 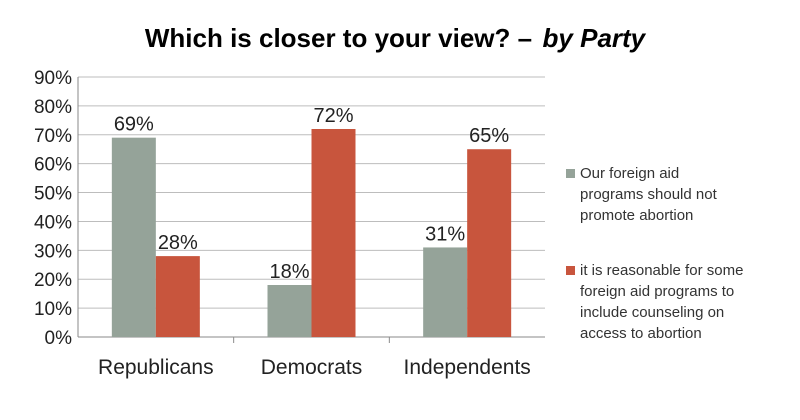 What do you see at coordinates (53, 208) in the screenshot?
I see `y-axis-ticks: 0% 10% 20% 30% 40% 50% 60% 70% 80% 90%` at bounding box center [53, 208].